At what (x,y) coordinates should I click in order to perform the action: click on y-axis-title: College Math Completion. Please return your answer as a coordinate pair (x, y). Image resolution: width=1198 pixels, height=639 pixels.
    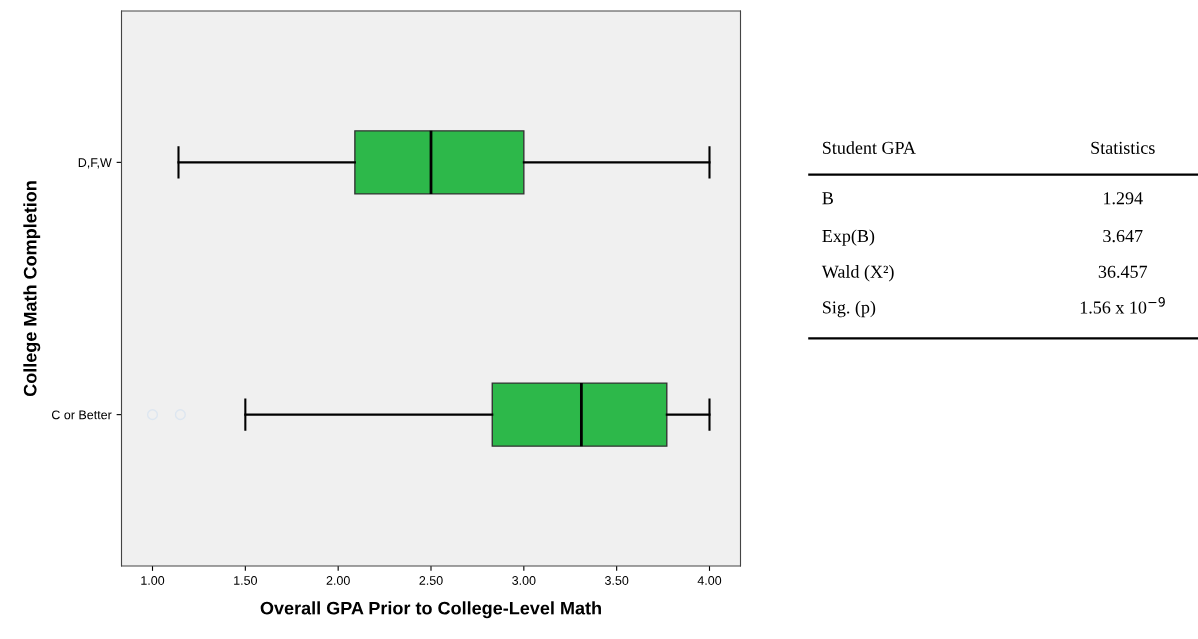
    Looking at the image, I should click on (32, 289).